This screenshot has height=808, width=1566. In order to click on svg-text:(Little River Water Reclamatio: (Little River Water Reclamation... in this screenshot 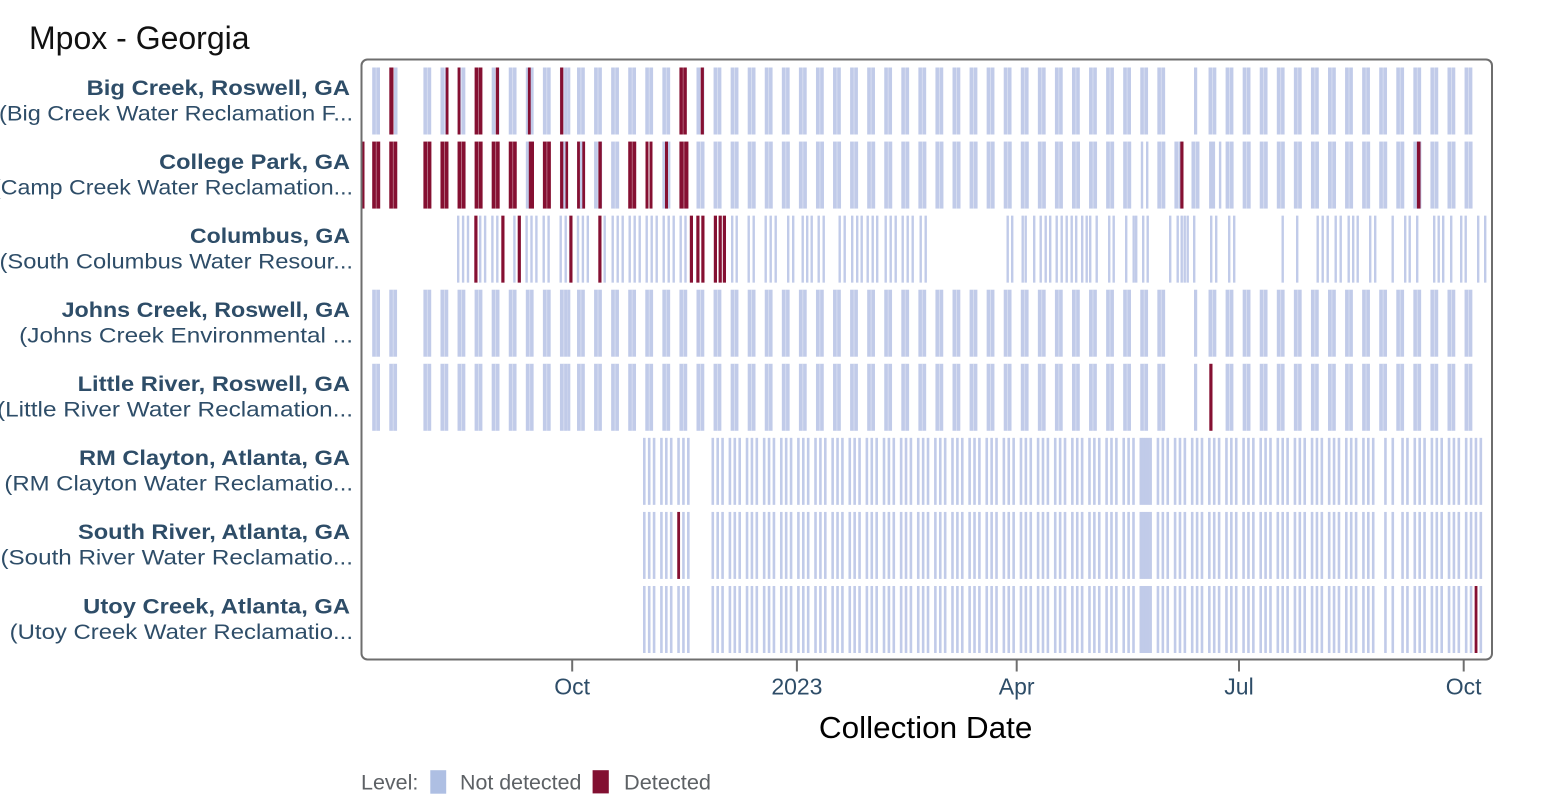, I will do `click(176, 410)`.